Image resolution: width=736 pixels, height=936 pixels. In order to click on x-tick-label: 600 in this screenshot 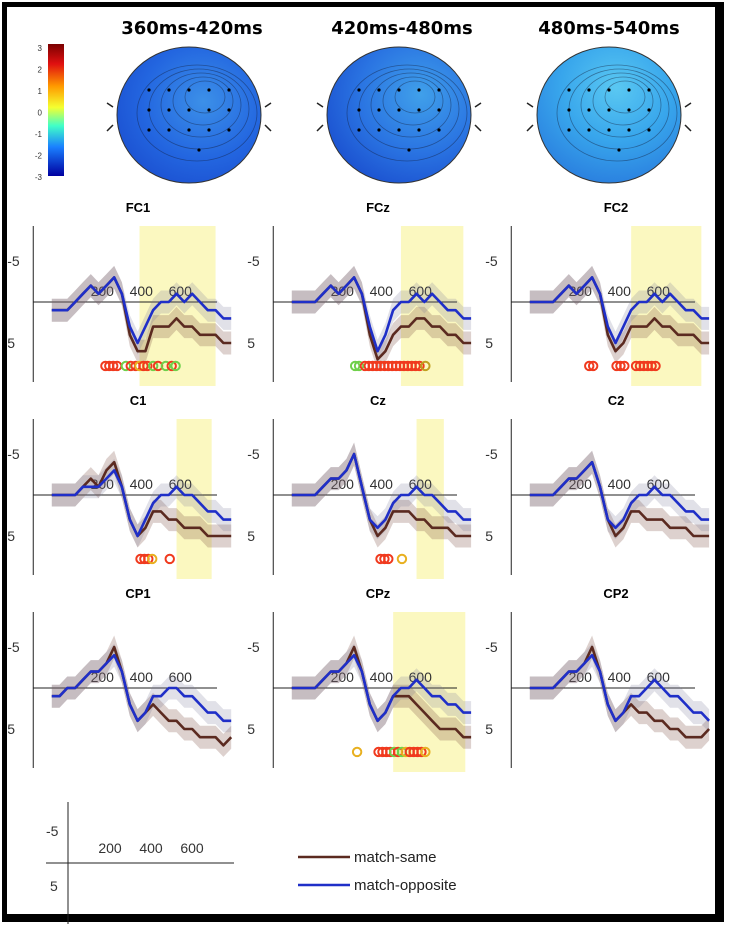, I will do `click(181, 677)`.